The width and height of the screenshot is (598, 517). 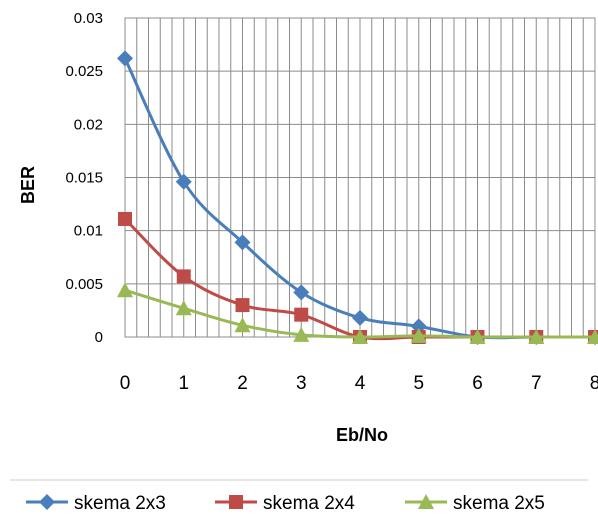 What do you see at coordinates (536, 383) in the screenshot?
I see `x-tick-label: 7` at bounding box center [536, 383].